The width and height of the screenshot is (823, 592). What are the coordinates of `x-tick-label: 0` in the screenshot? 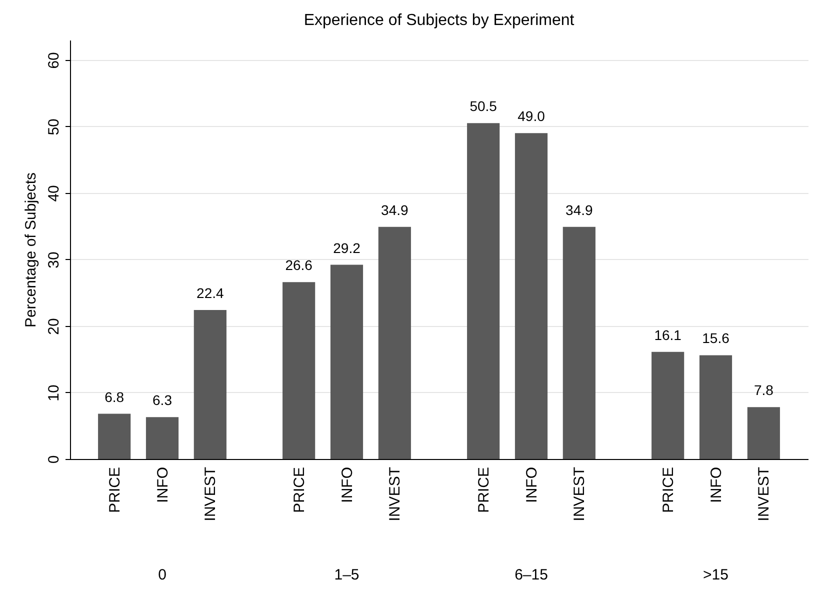 It's located at (162, 575).